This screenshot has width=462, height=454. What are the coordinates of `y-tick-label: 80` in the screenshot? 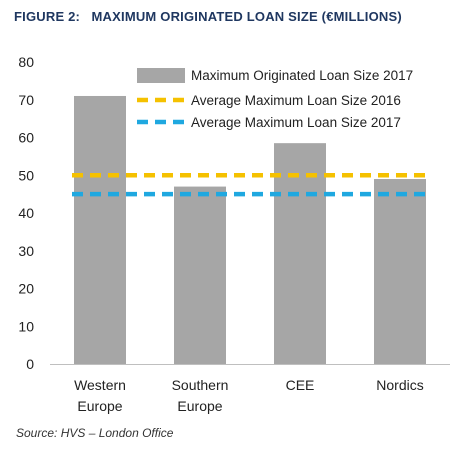 It's located at (26, 62).